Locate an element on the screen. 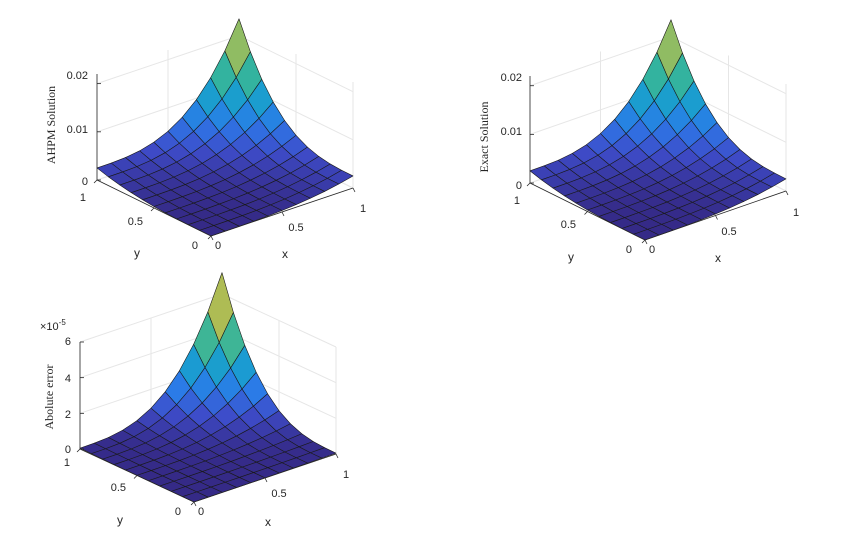 This screenshot has width=859, height=548. axes-ahpm is located at coordinates (224, 157).